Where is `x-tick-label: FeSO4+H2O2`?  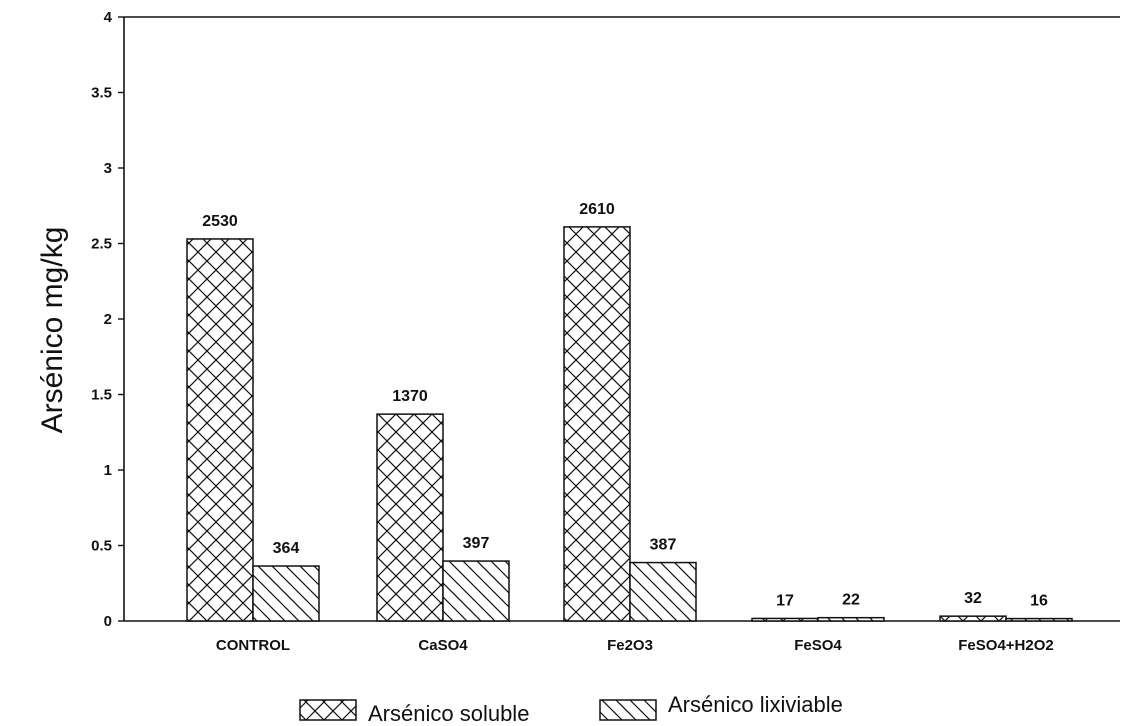 x-tick-label: FeSO4+H2O2 is located at coordinates (1005, 645).